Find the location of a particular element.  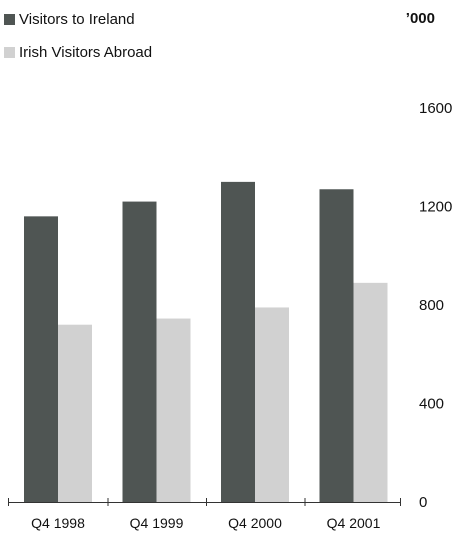

legend-item-visitors-to-ireland: Visitors to Ireland is located at coordinates (78, 19).